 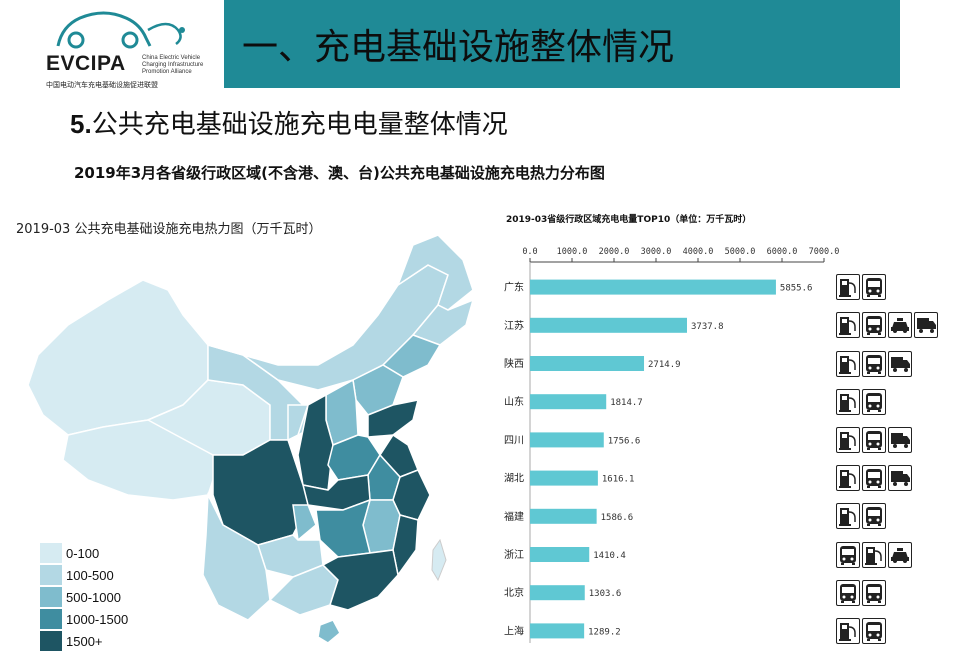 I want to click on category-label: 湖北, so click(x=514, y=479).